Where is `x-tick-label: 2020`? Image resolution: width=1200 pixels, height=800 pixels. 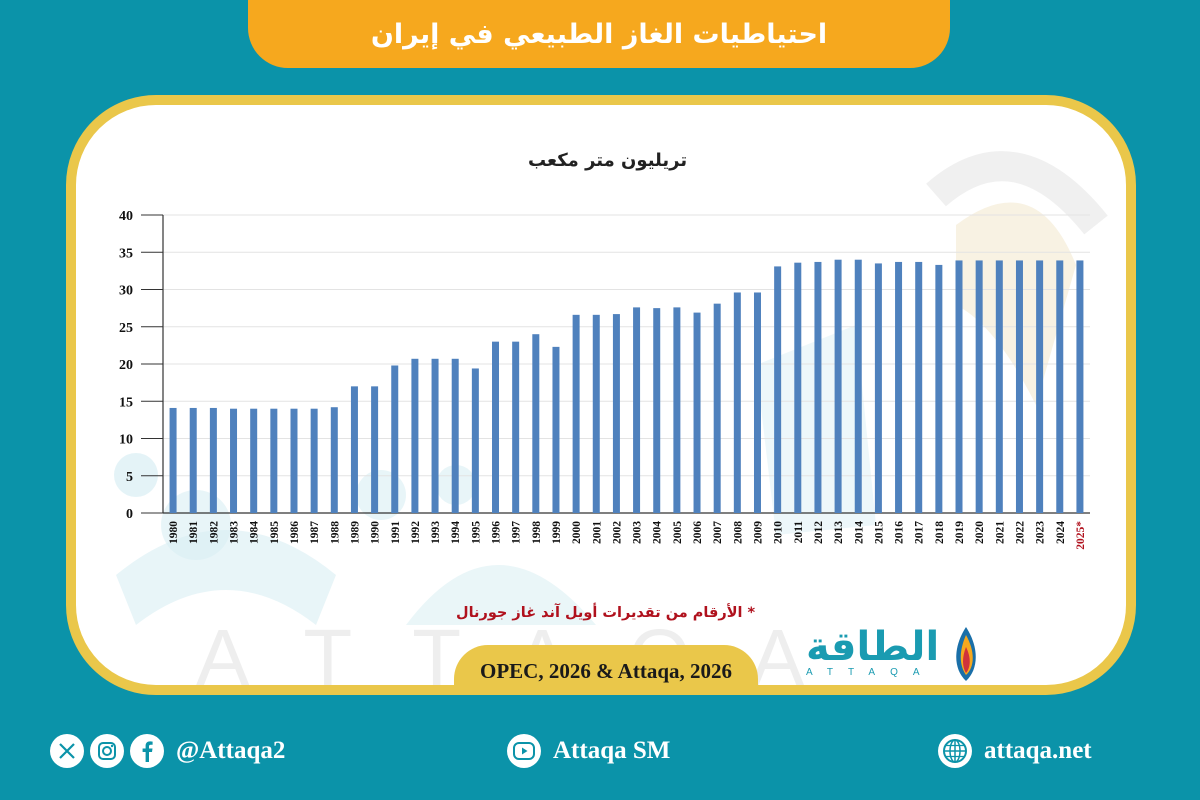
x-tick-label: 2020 is located at coordinates (980, 532).